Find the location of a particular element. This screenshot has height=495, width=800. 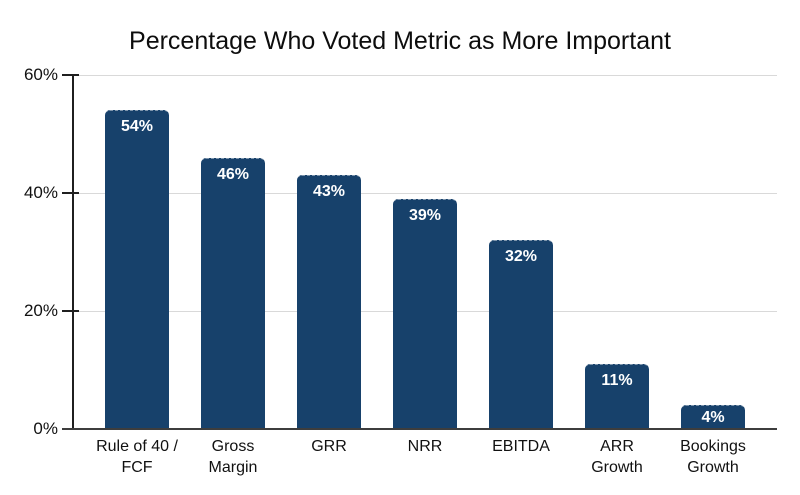

x-category-label: ARR Growth is located at coordinates (617, 457).